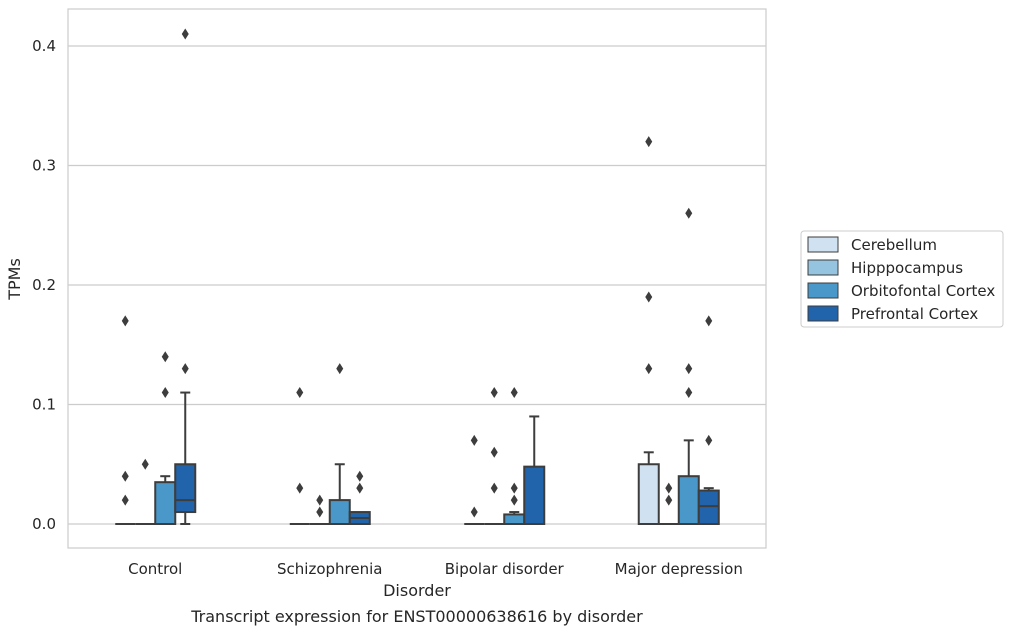 This screenshot has width=1014, height=634. I want to click on boxes, so click(417, 458).